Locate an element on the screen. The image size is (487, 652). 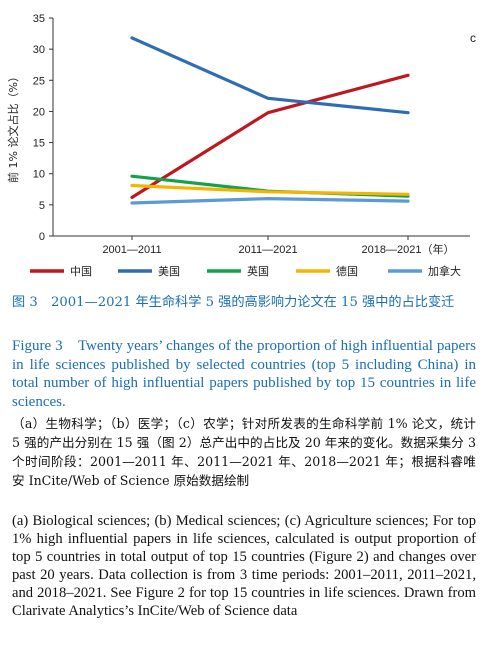
legend-label: 美国 is located at coordinates (169, 271).